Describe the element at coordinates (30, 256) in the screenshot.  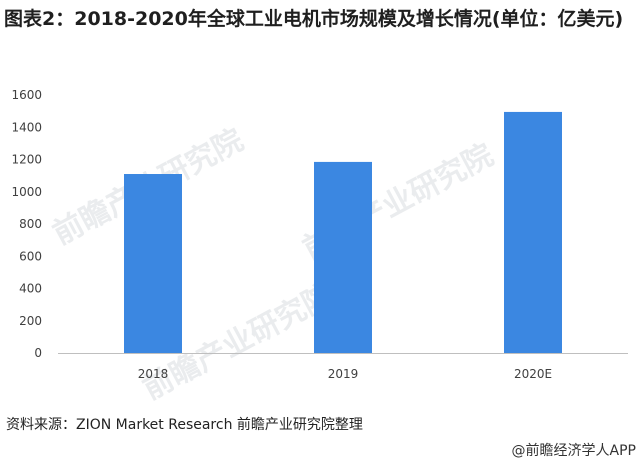
I see `y-tick-label: 600` at that location.